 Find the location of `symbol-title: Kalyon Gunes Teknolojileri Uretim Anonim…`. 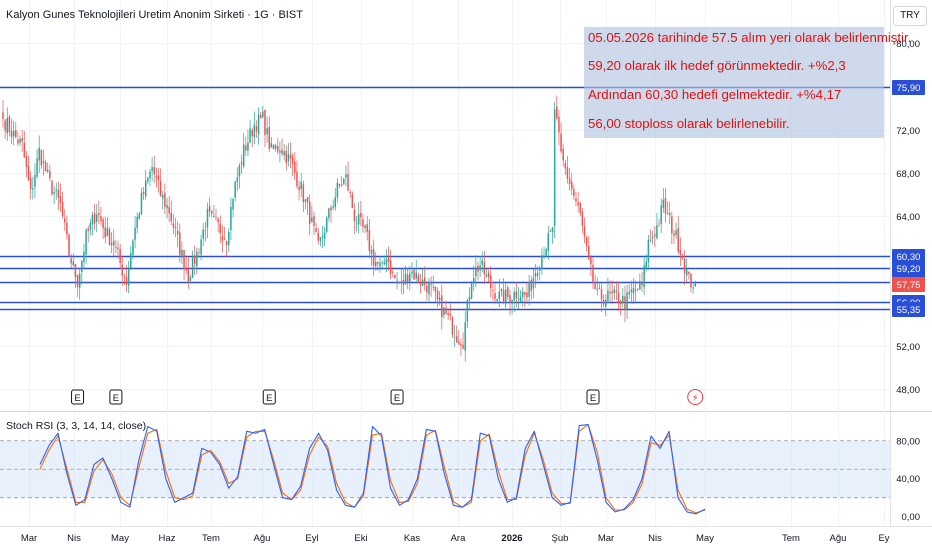

symbol-title: Kalyon Gunes Teknolojileri Uretim Anonim… is located at coordinates (154, 15).